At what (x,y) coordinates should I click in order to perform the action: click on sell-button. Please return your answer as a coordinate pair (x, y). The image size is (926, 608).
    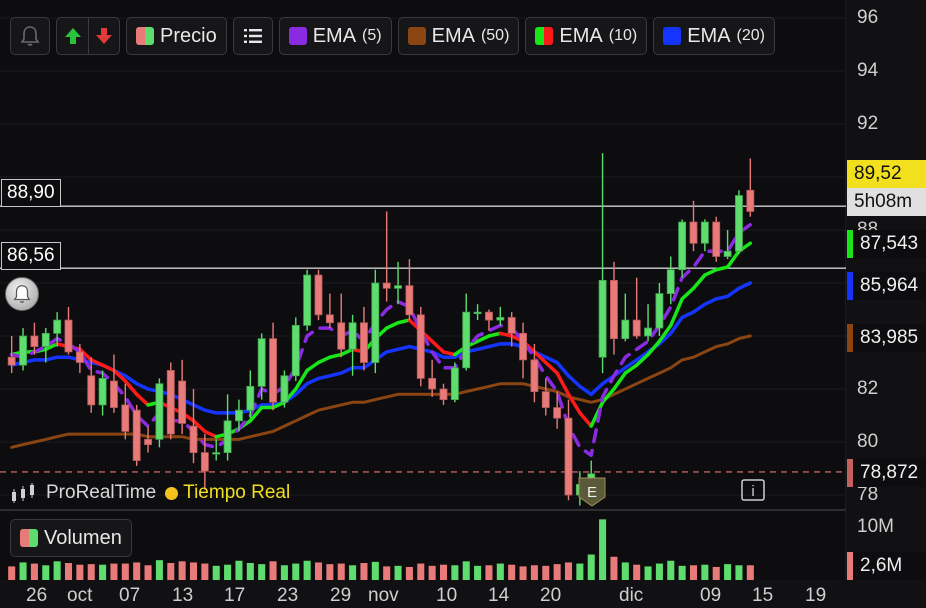
    Looking at the image, I should click on (103, 36).